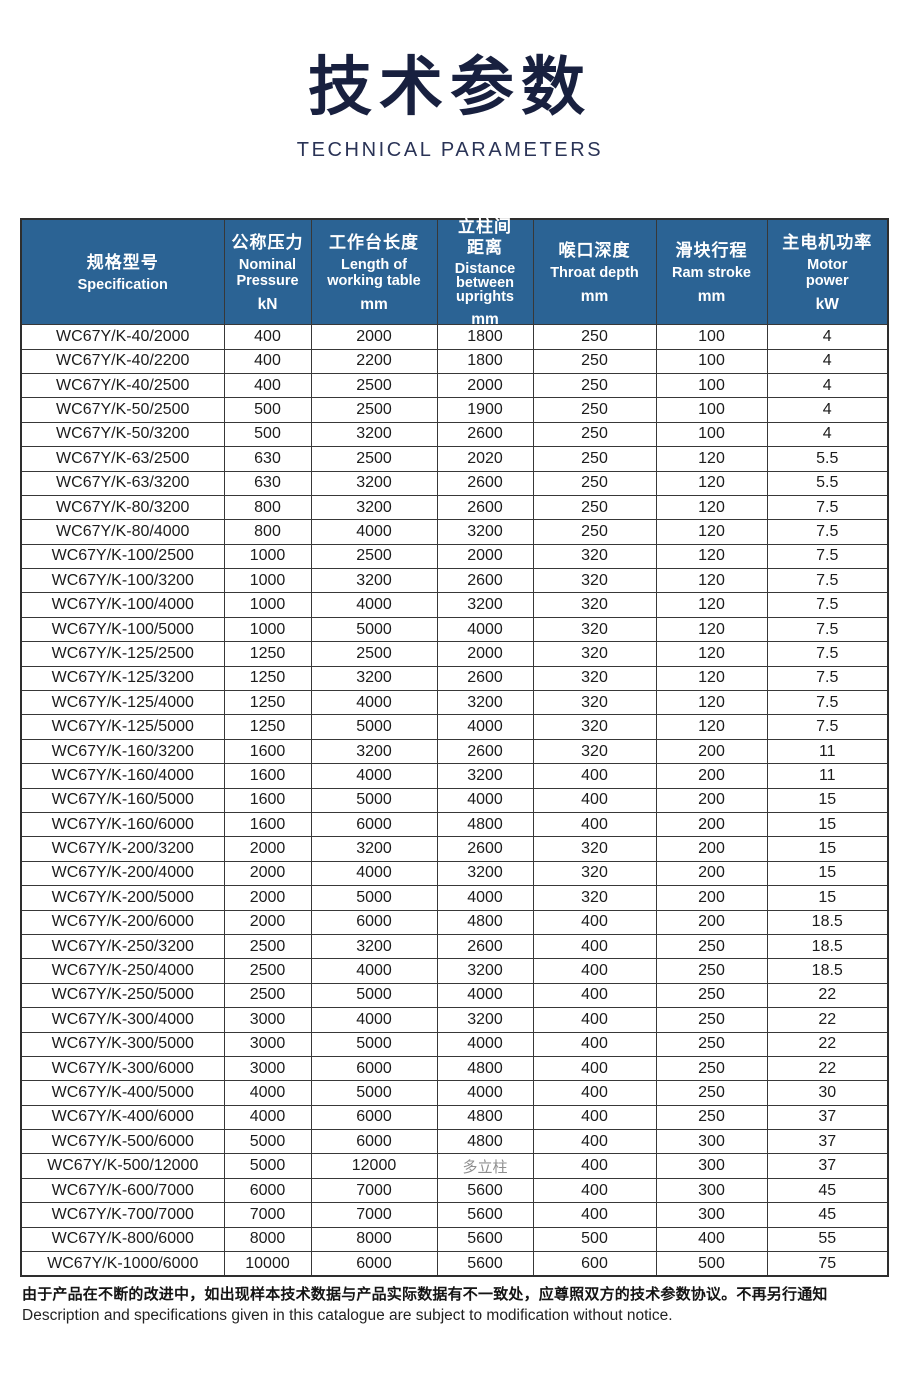 This screenshot has height=1389, width=900. I want to click on spec-cell: WC67Y/K-80/4000, so click(122, 532).